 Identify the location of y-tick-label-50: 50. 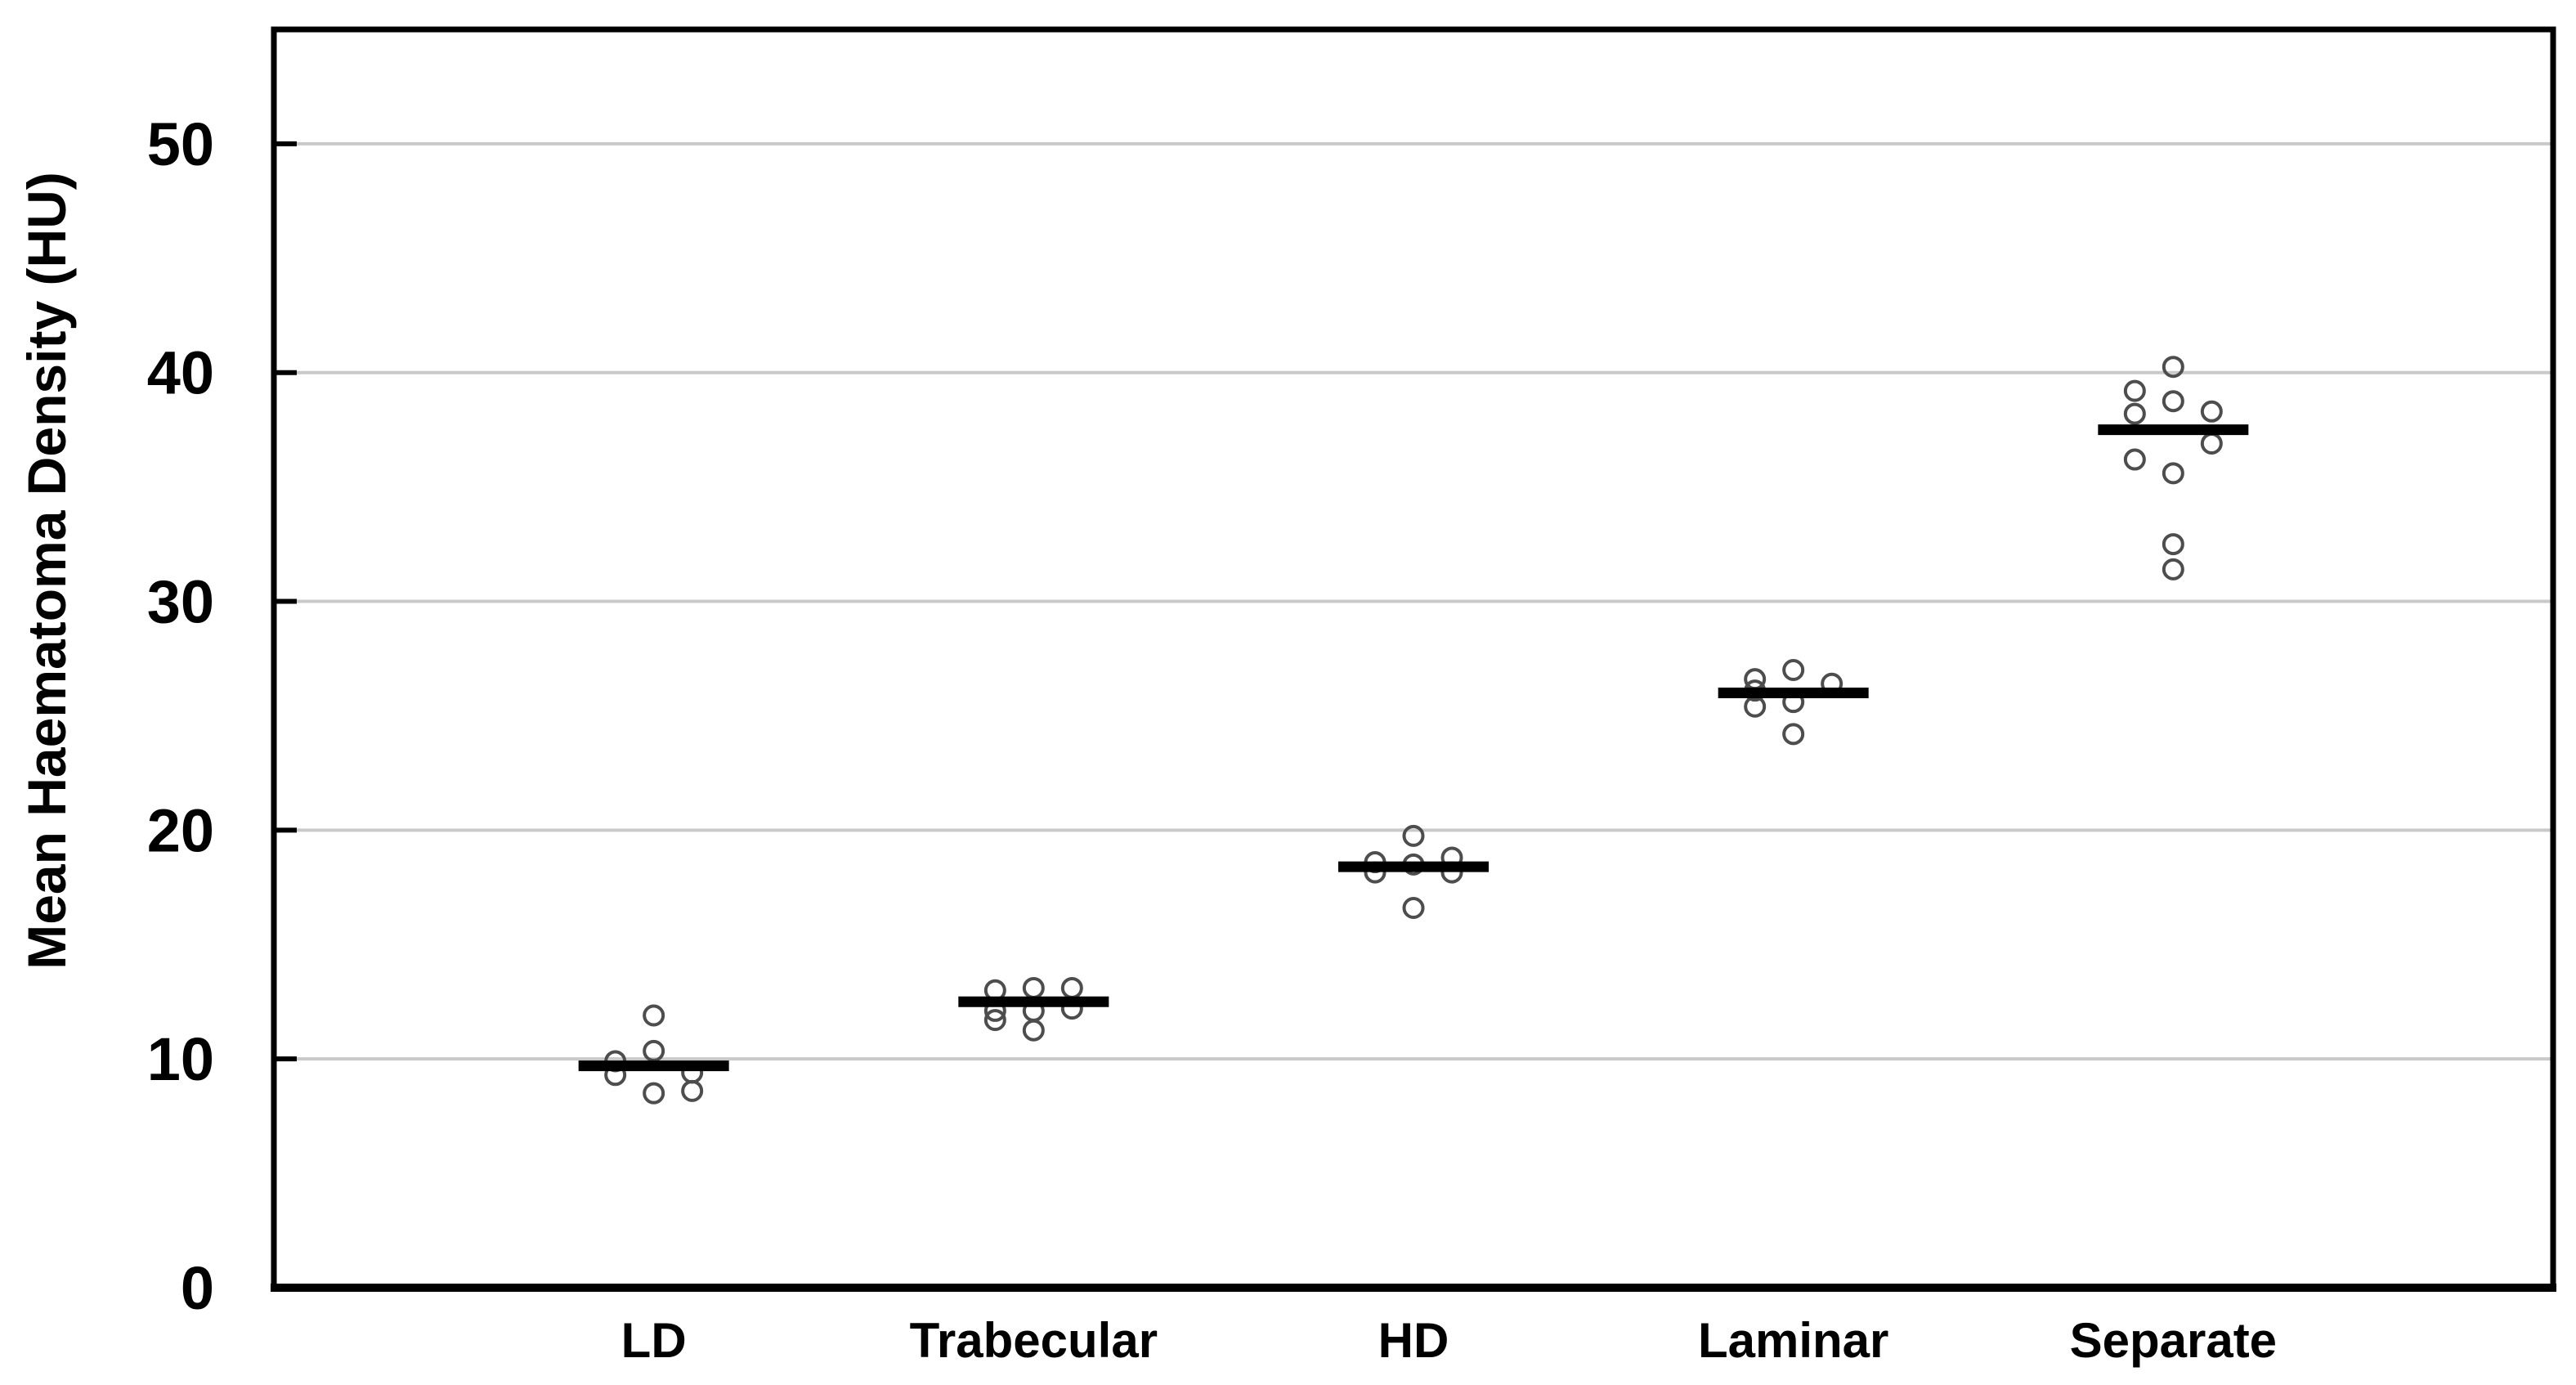
(180, 144).